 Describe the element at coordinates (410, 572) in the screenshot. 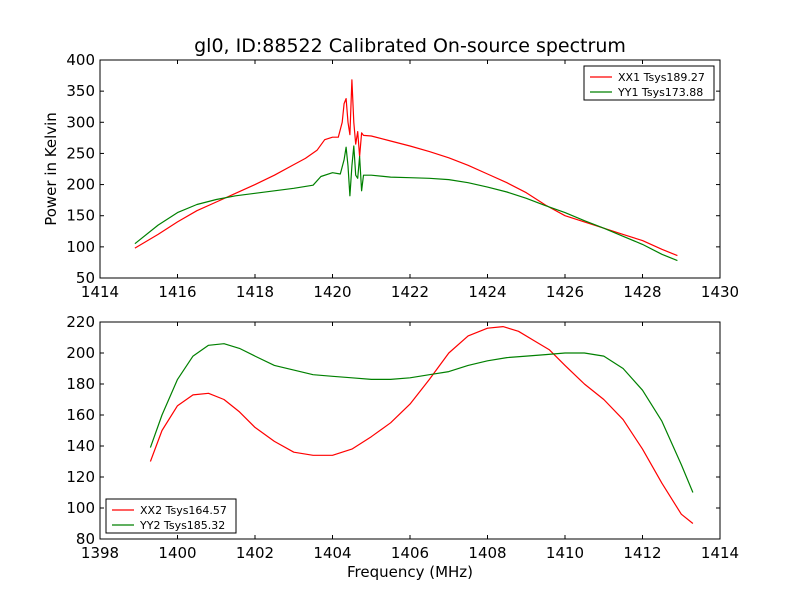

I see `bottom-x-axis-label: Frequency (MHz)` at that location.